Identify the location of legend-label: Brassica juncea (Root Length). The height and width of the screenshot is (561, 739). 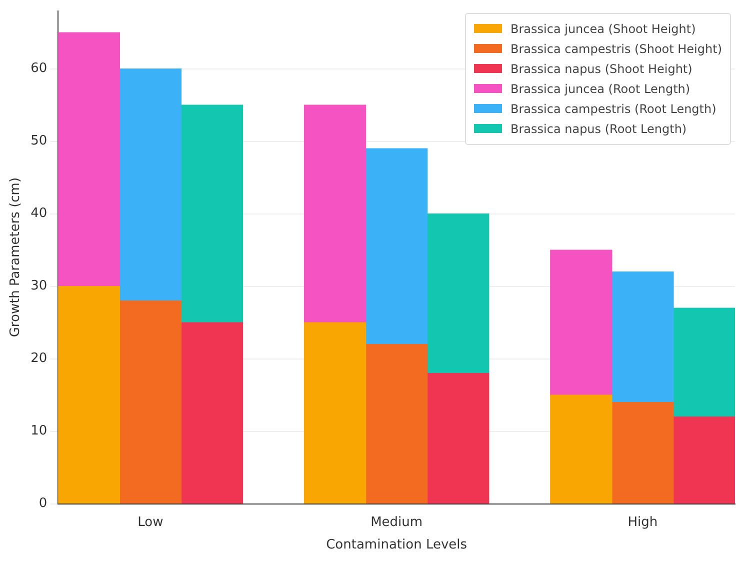
(600, 89).